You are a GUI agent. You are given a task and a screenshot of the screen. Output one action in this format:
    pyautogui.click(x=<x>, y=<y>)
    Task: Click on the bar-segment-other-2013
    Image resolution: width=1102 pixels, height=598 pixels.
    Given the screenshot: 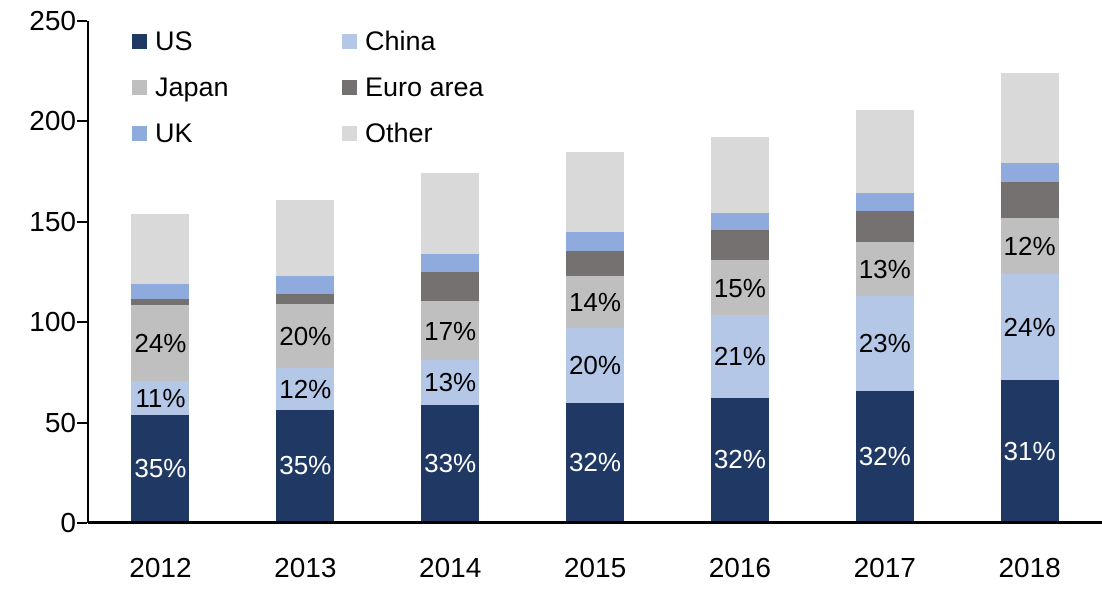 What is the action you would take?
    pyautogui.click(x=305, y=238)
    